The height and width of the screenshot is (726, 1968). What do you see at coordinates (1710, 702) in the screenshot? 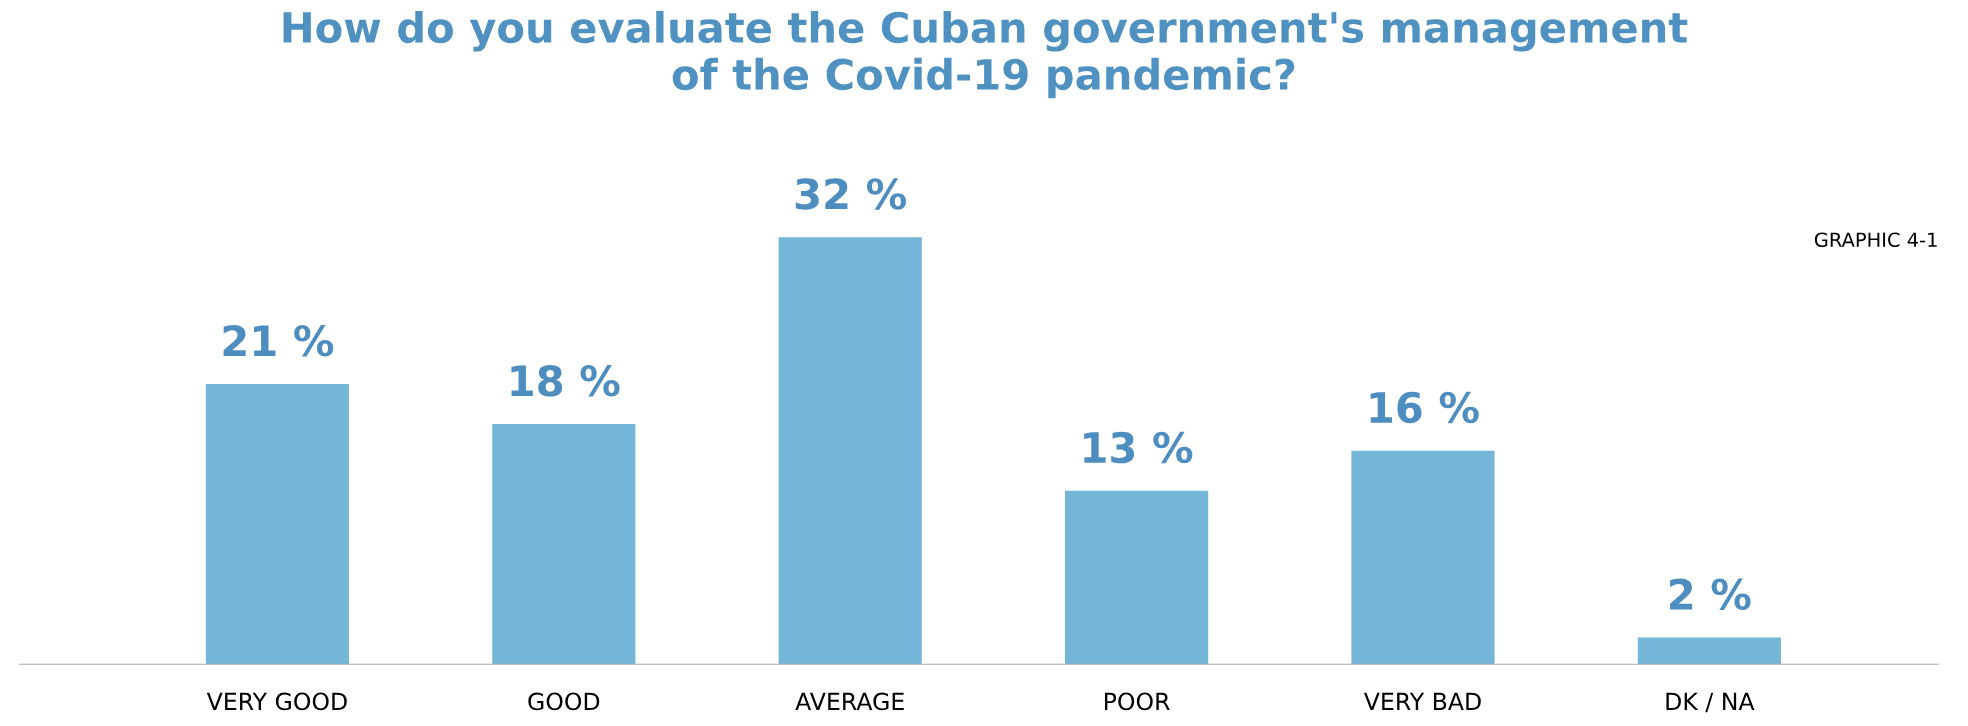
I see `x-tick-label: DK / NA` at bounding box center [1710, 702].